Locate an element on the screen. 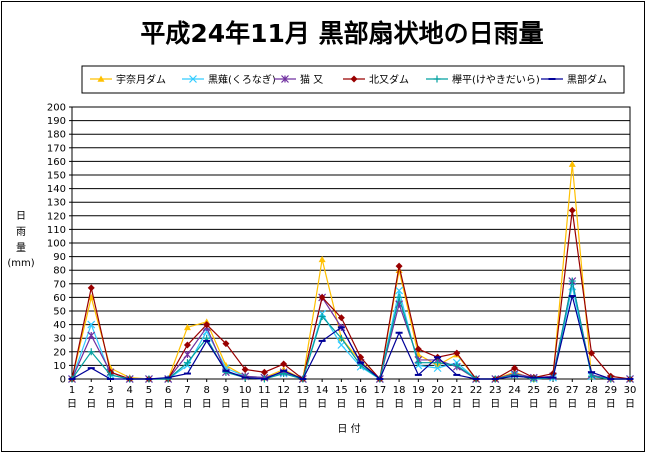 Image resolution: width=648 pixels, height=455 pixels. x-tick-label: 2 is located at coordinates (91, 390).